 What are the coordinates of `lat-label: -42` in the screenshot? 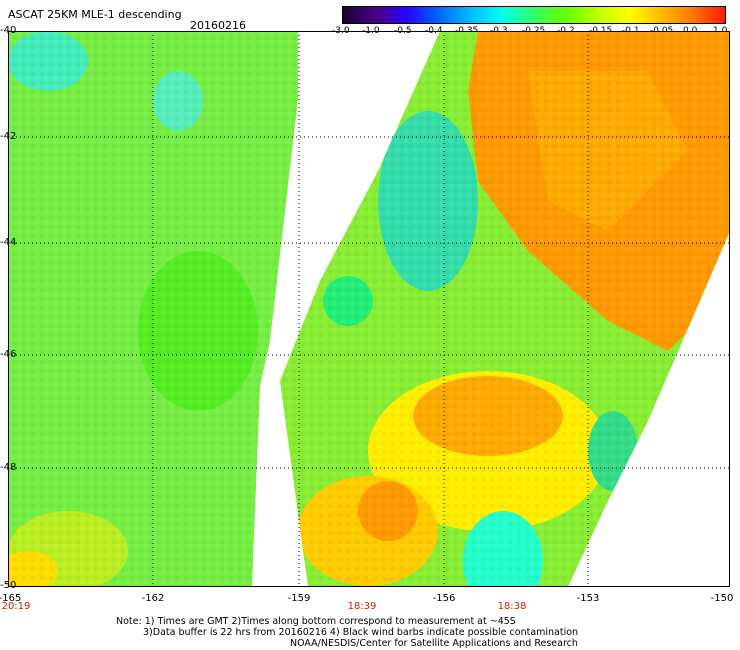 It's located at (8, 136).